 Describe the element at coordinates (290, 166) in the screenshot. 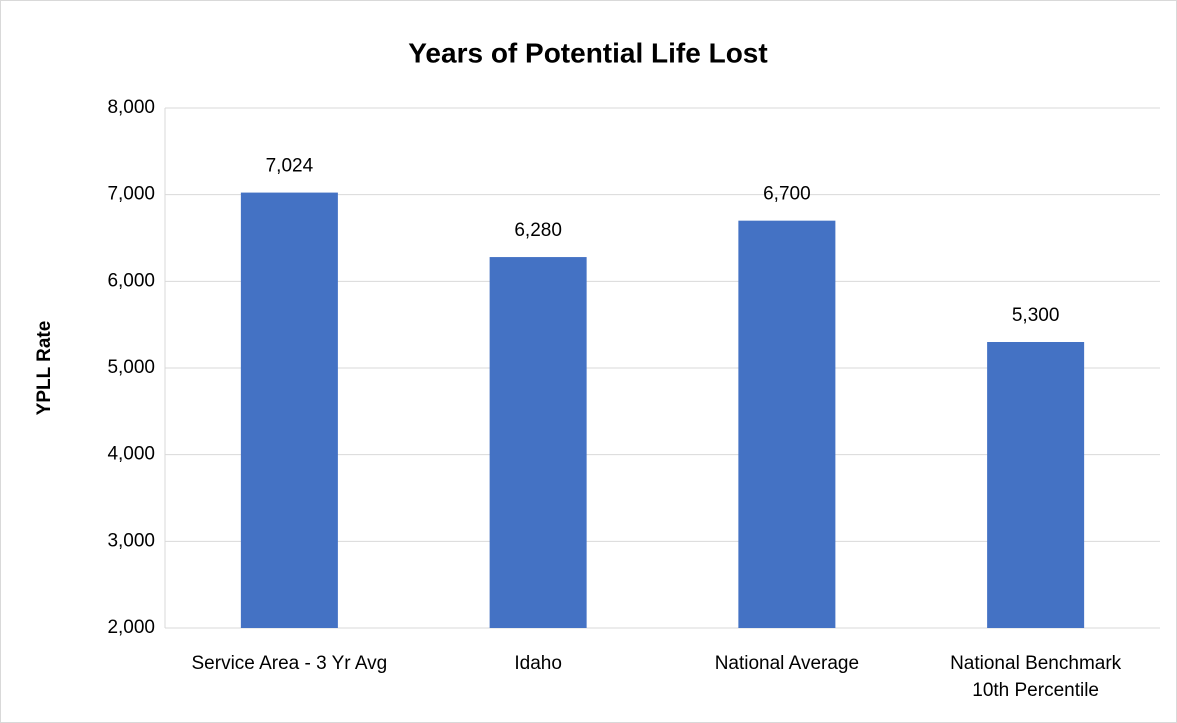

I see `data-label: 7,024` at that location.